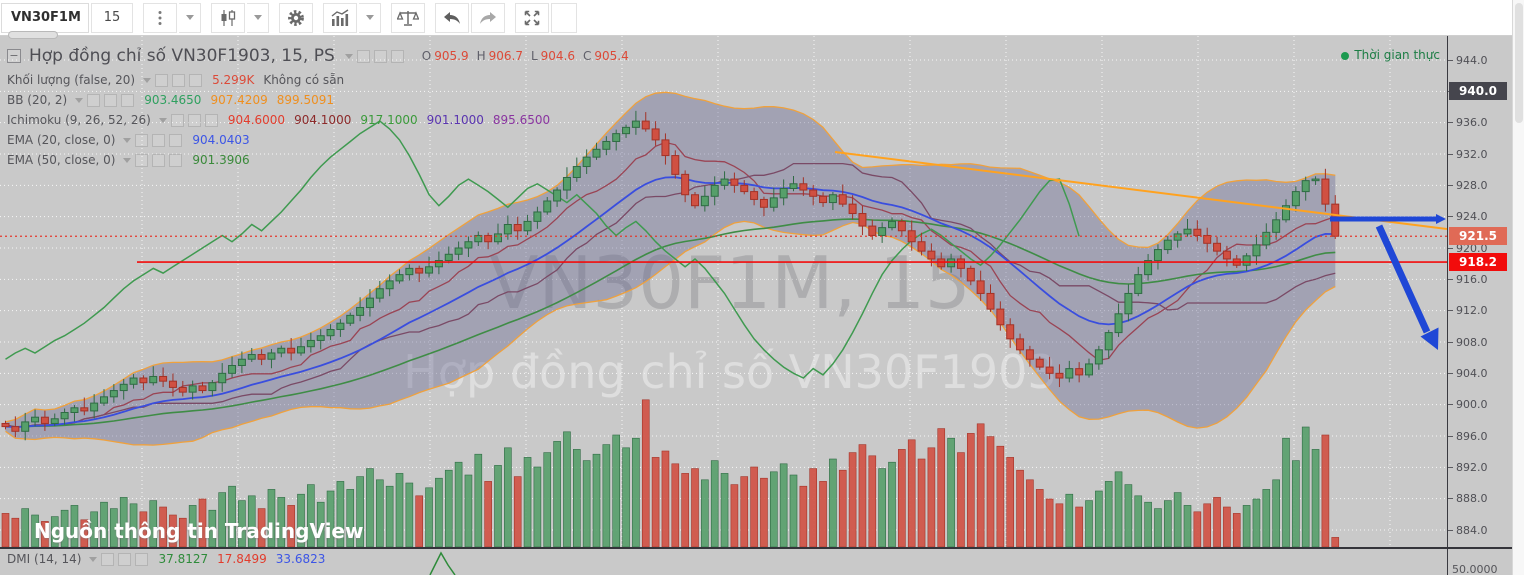 Image resolution: width=1524 pixels, height=575 pixels. I want to click on legend-ema20-row: EMA (20, close, 0) 904.0403, so click(318, 140).